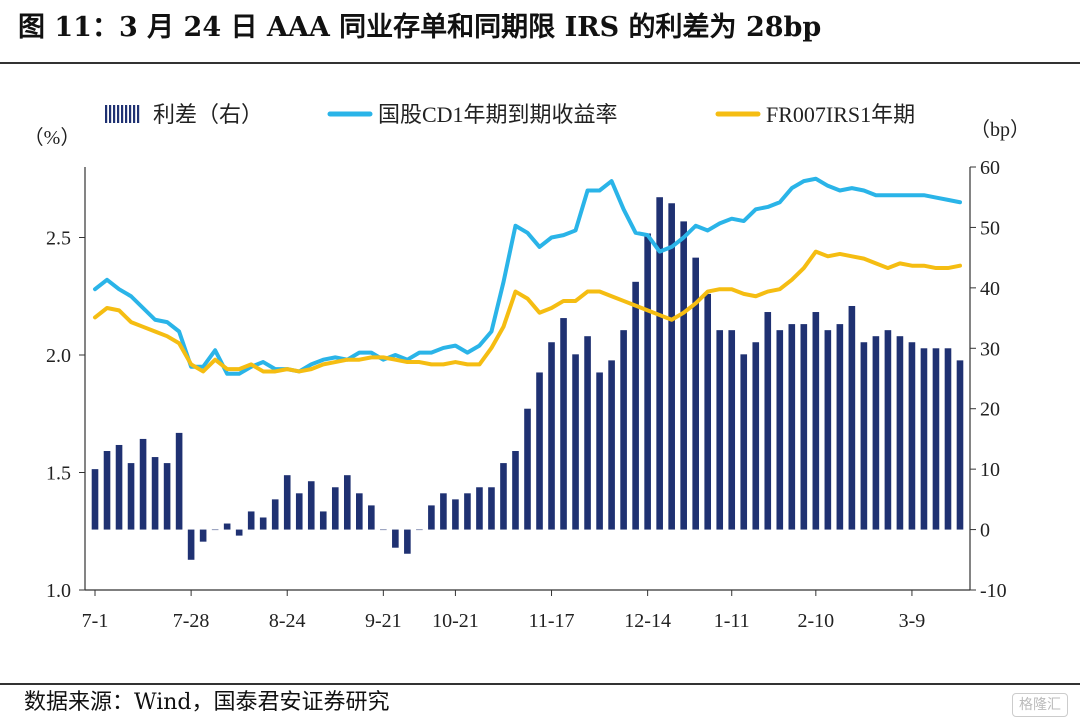  What do you see at coordinates (647, 621) in the screenshot?
I see `x-tick-label: 12-14` at bounding box center [647, 621].